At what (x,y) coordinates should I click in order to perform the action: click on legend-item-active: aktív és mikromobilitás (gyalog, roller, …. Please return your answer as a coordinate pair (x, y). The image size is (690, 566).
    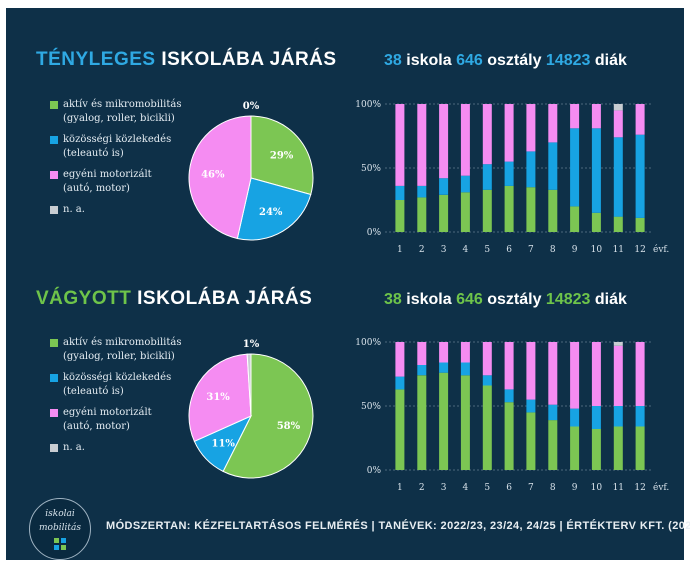
    Looking at the image, I should click on (135, 112).